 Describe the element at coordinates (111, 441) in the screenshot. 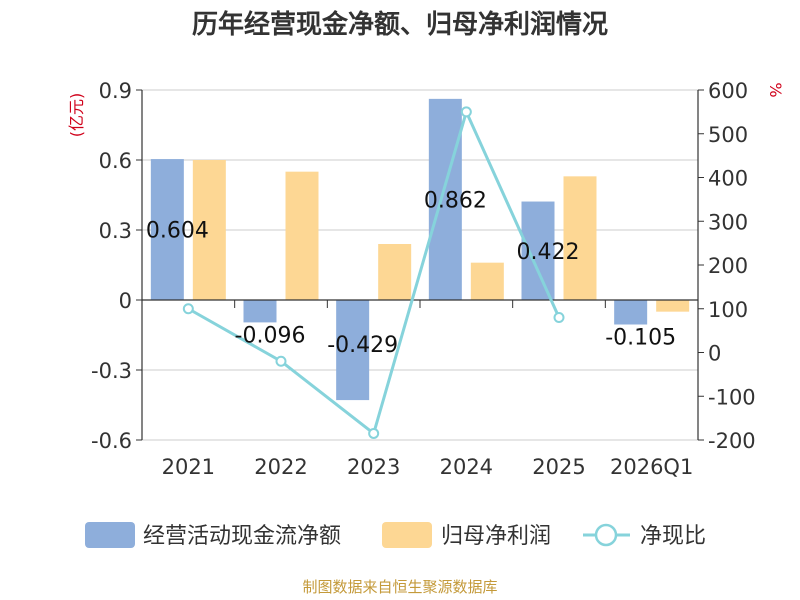

I see `y-left-tick-label: -0.6` at that location.